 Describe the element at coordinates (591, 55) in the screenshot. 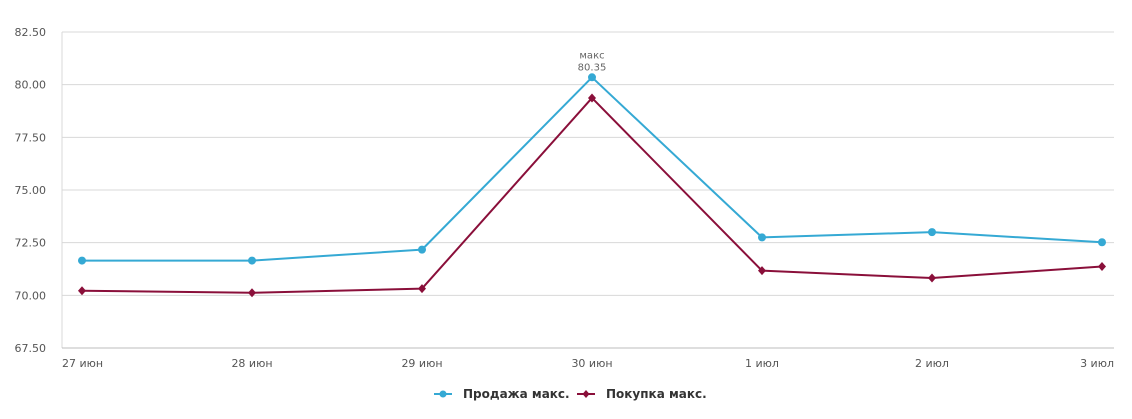

I see `annotation-label: макс` at that location.